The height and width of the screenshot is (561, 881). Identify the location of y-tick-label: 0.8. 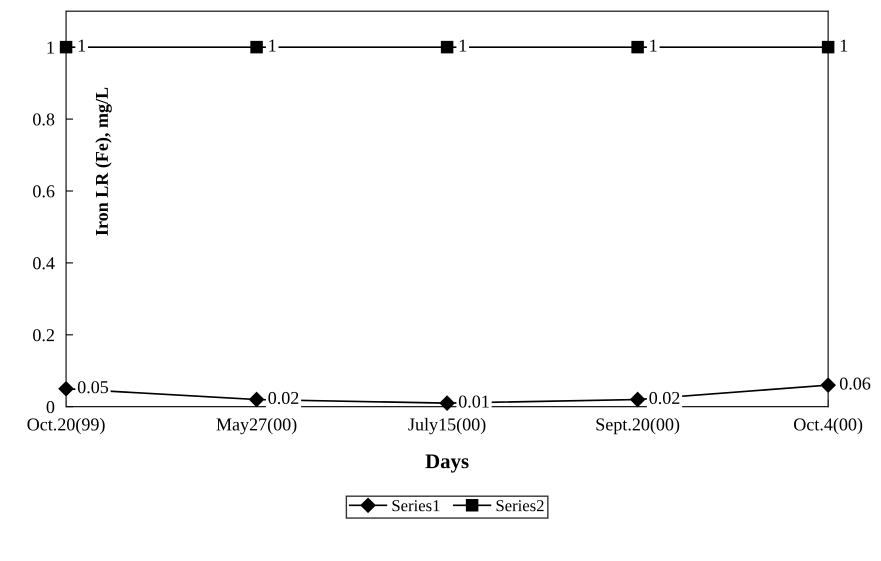
(43, 119).